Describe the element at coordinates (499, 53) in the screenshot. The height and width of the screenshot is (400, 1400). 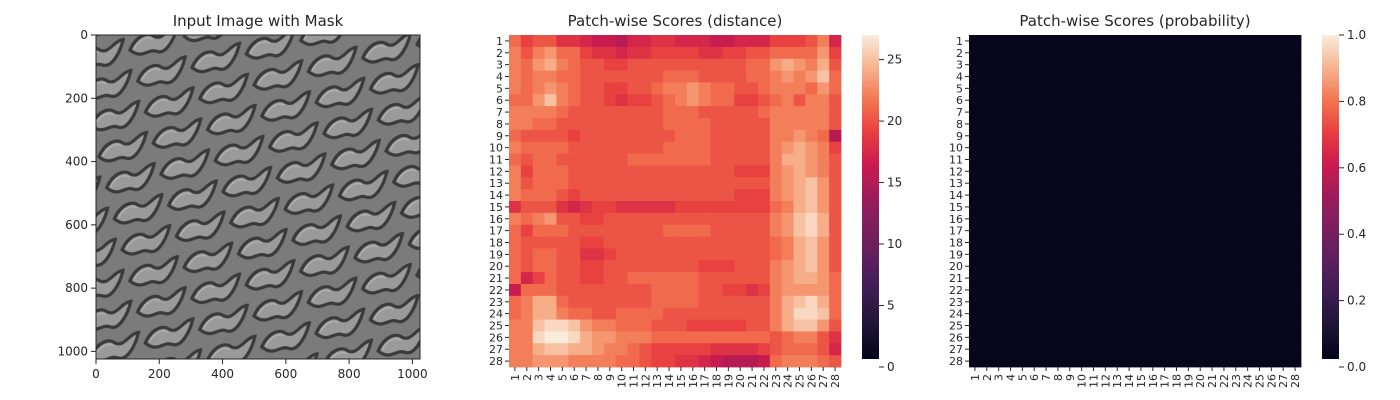
I see `distance-heatmap-y-tick-label: 2` at that location.